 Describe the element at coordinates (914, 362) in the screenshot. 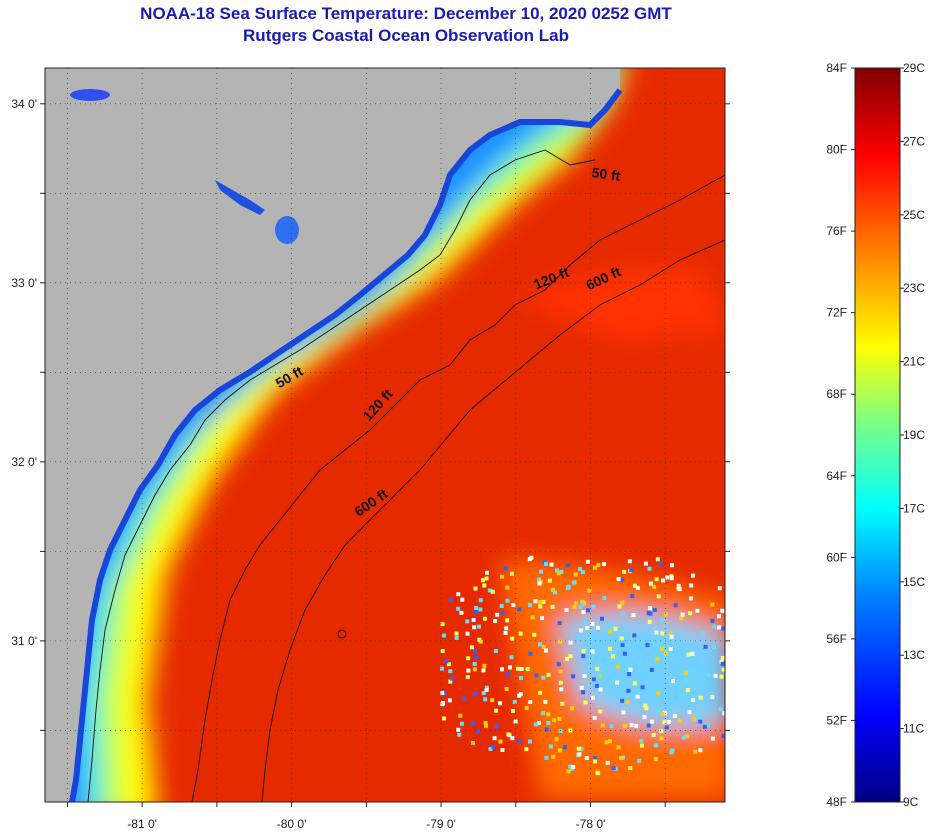

I see `colorbar-label-c: 21C` at that location.